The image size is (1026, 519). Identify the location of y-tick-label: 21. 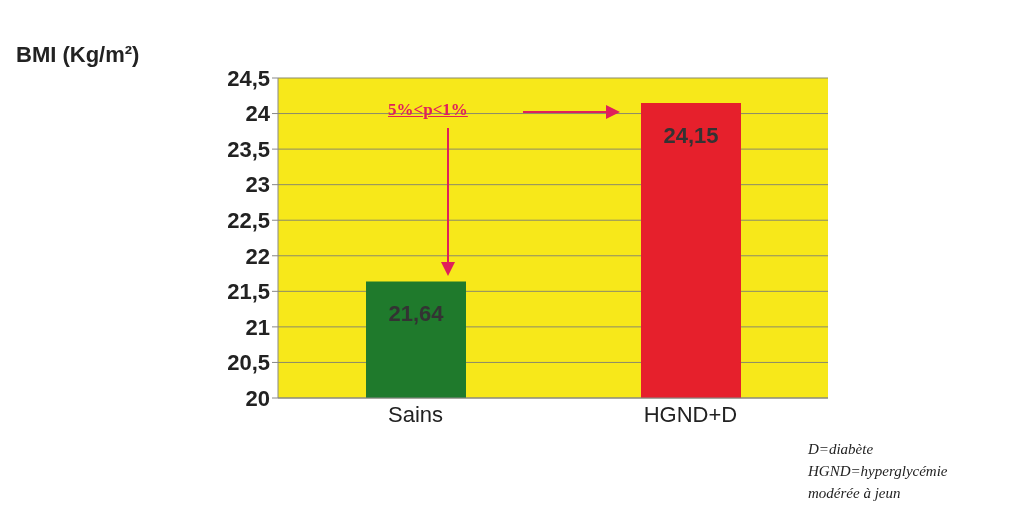
(257, 327).